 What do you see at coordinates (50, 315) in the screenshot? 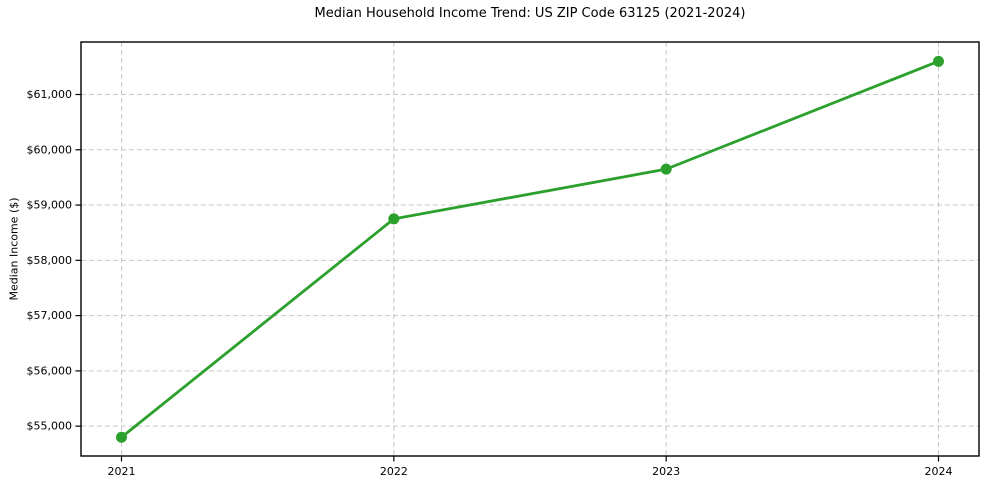
I see `y-tick-label: $57,000` at bounding box center [50, 315].